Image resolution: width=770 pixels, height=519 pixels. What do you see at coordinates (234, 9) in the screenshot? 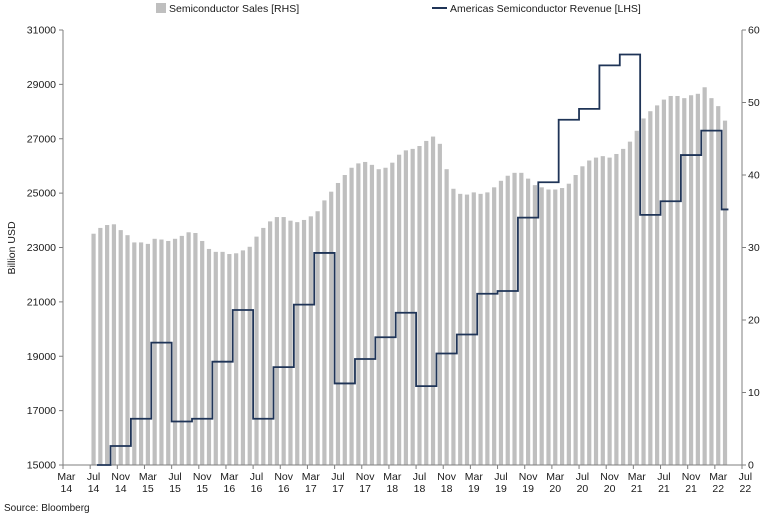
I see `legend-label-sales: Semiconductor Sales [RHS]` at bounding box center [234, 9].